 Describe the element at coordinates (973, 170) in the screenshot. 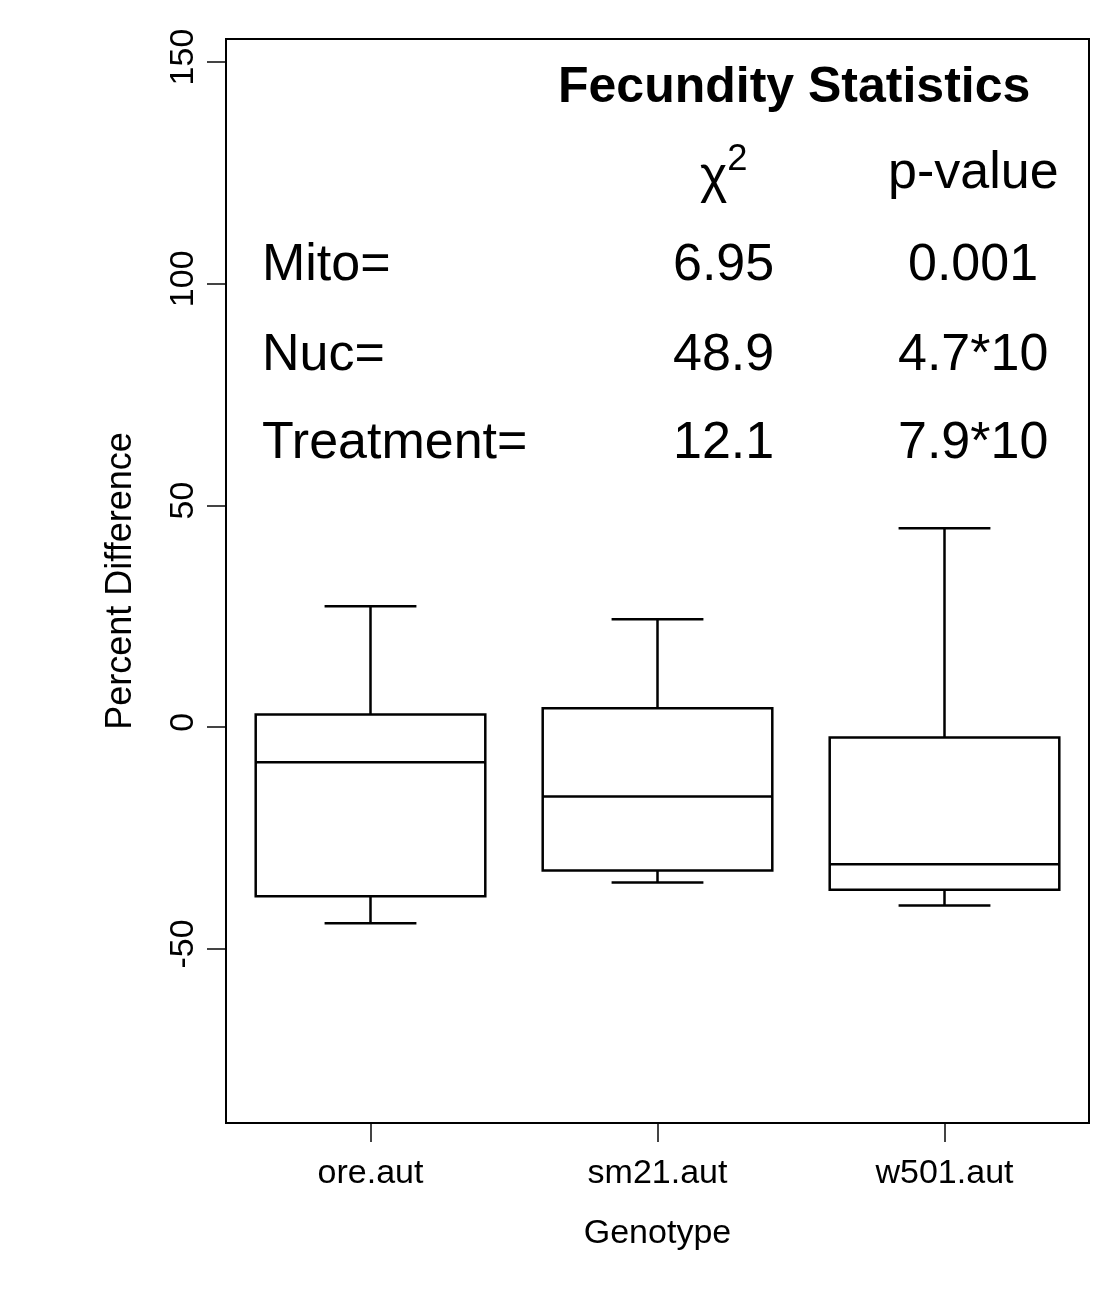

I see `annotation: p-value` at that location.